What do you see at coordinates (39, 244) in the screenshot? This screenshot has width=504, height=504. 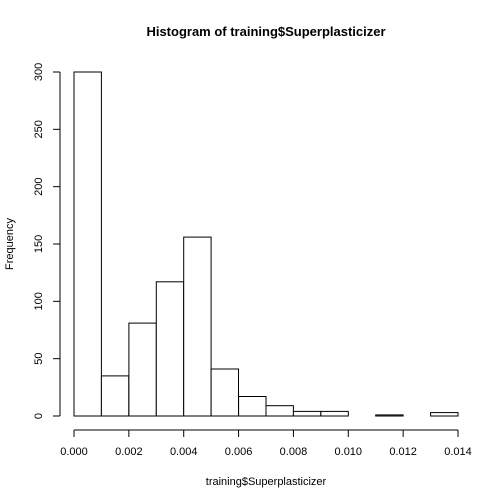 I see `y-tick-label: 150` at bounding box center [39, 244].